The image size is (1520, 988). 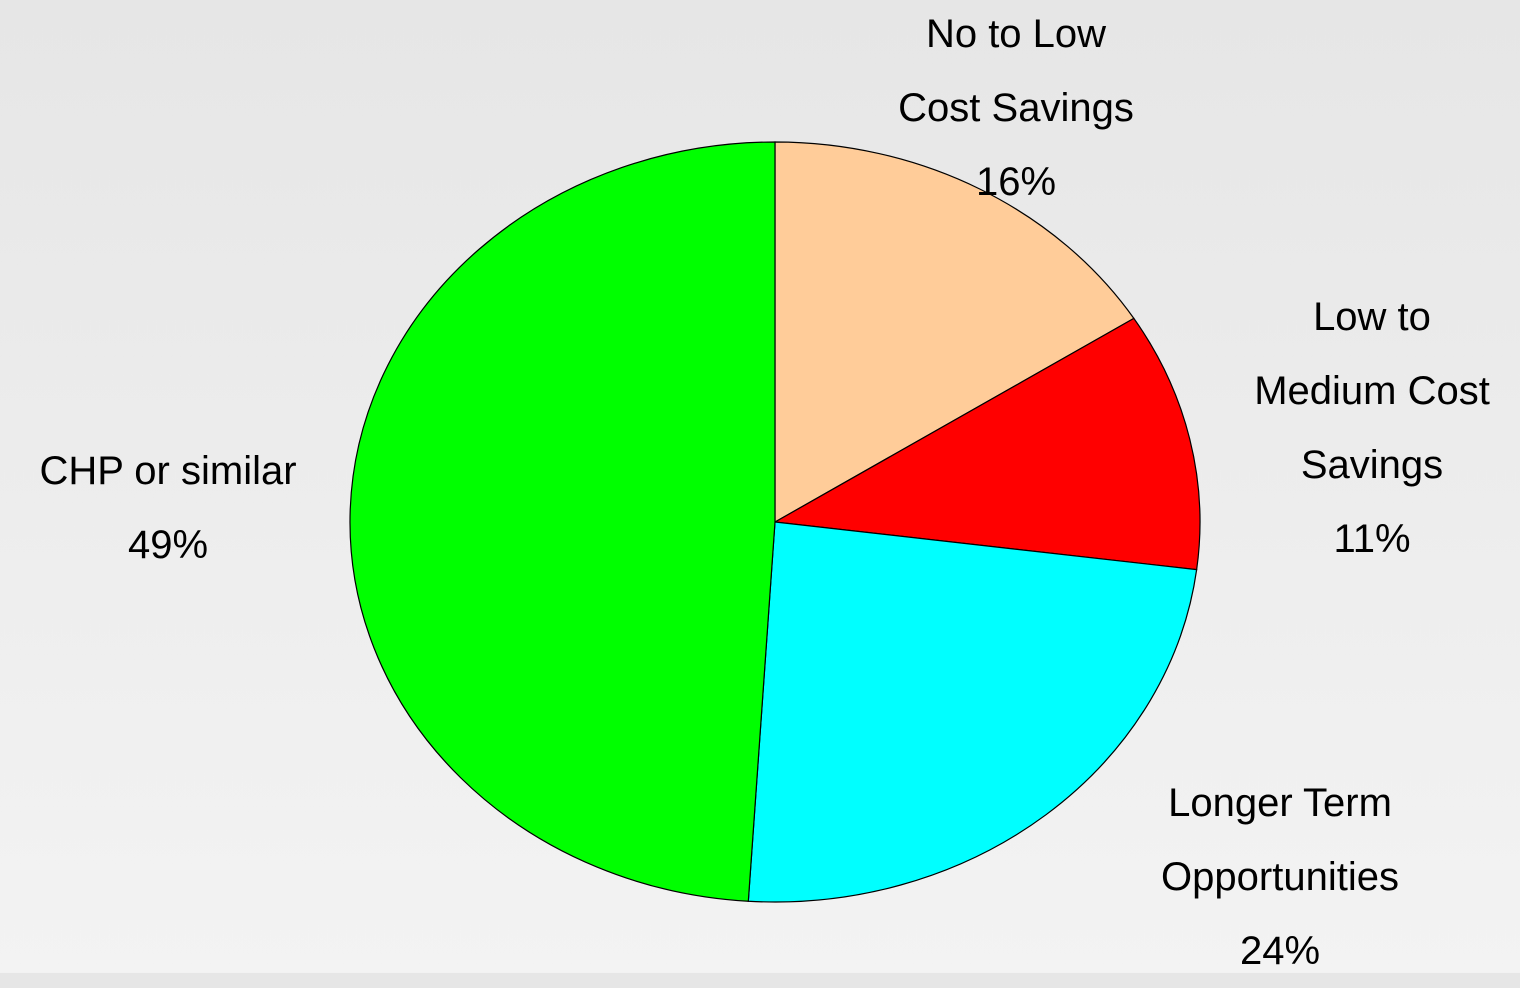 I want to click on data-label-percent: 49%, so click(x=168, y=545).